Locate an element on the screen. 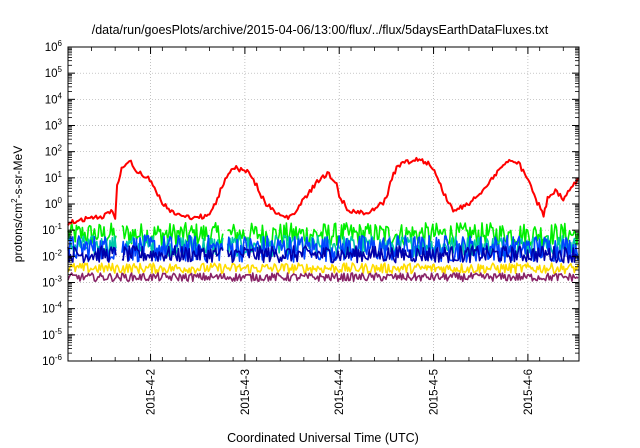 Image resolution: width=640 pixels, height=448 pixels. y-tick-label: 10⁴ is located at coordinates (54, 98).